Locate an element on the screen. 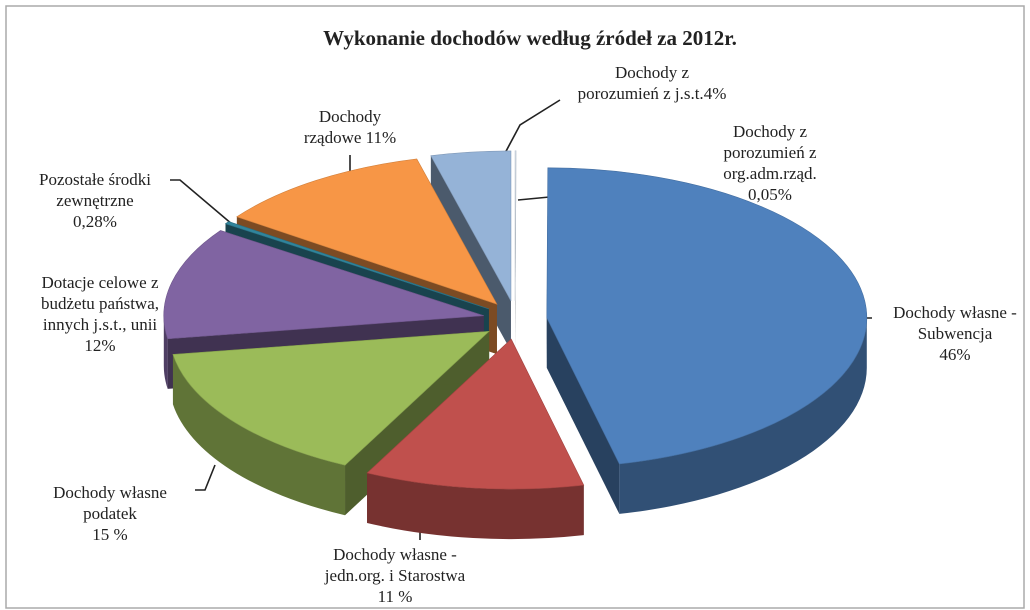 This screenshot has height=610, width=1030. data-label: podatek is located at coordinates (110, 513).